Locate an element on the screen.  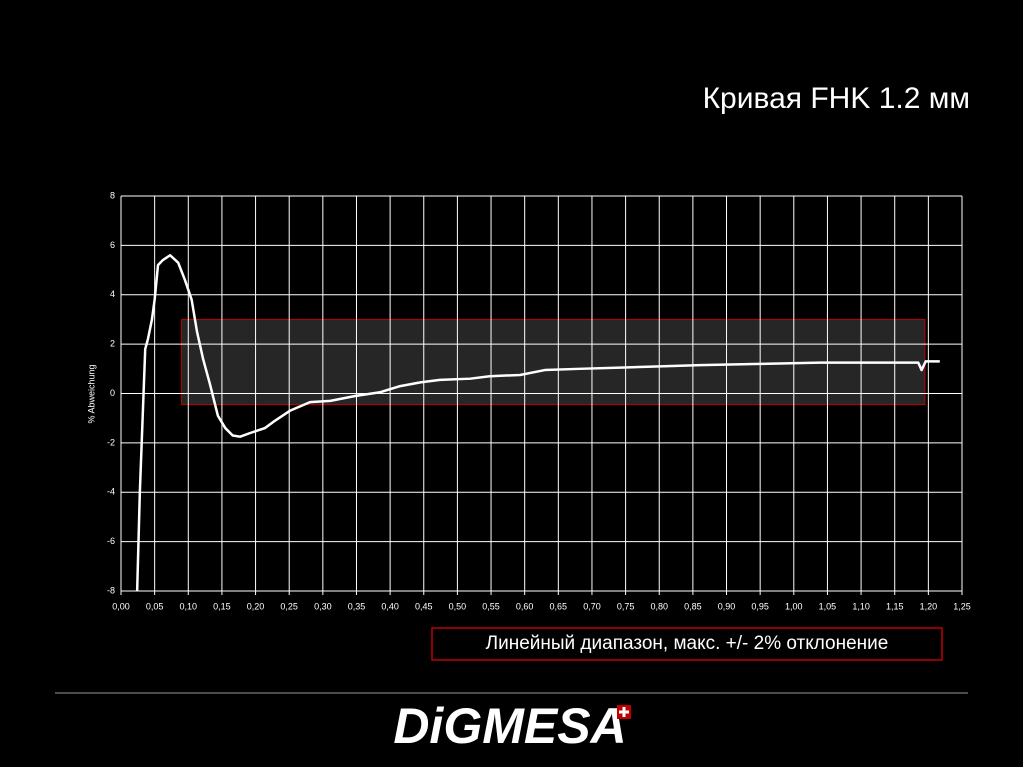
y-tick-label: 8 is located at coordinates (112, 195).